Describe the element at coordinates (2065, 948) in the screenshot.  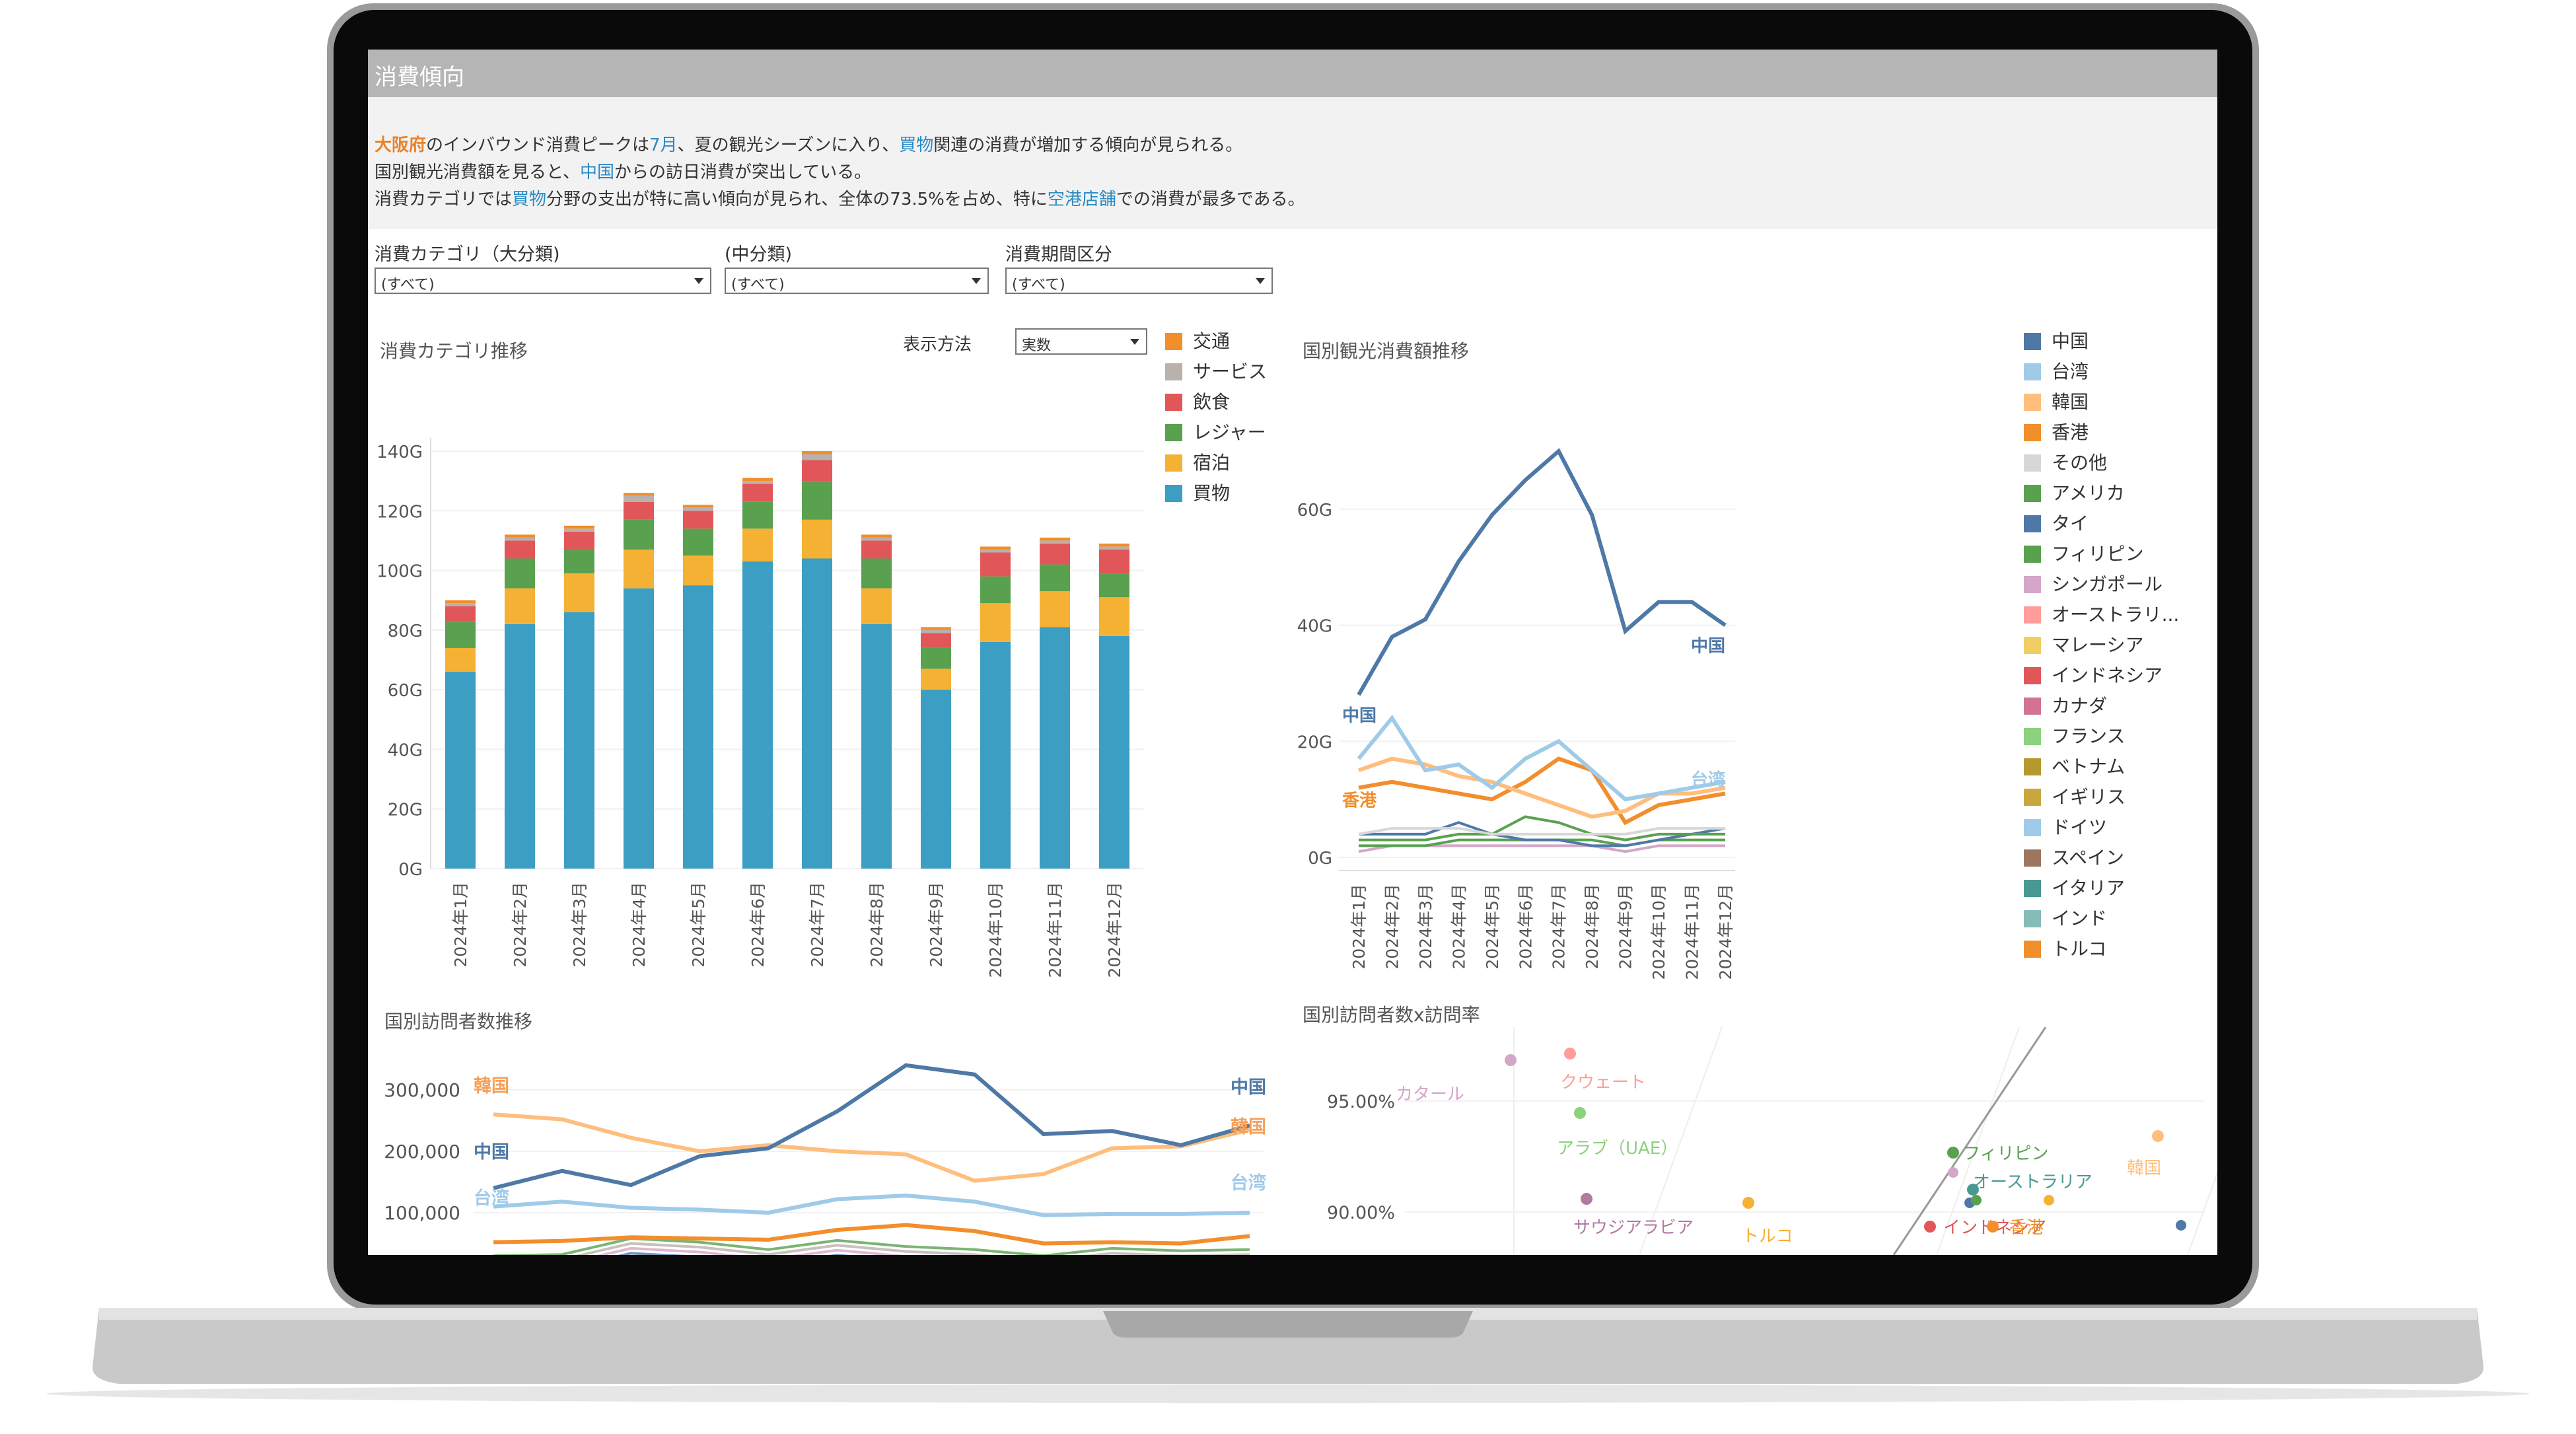
I see `legend-item-country: トルコ` at that location.